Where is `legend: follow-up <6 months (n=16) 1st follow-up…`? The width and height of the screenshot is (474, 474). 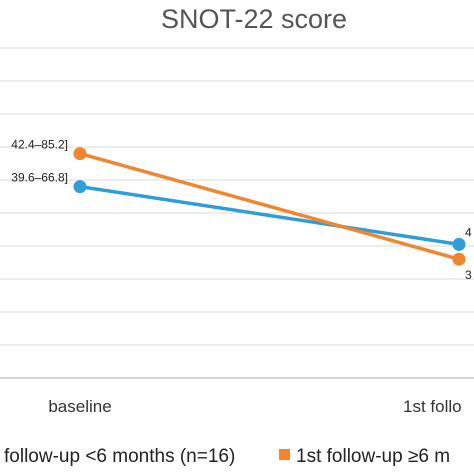
legend: follow-up <6 months (n=16) 1st follow-up… is located at coordinates (227, 456).